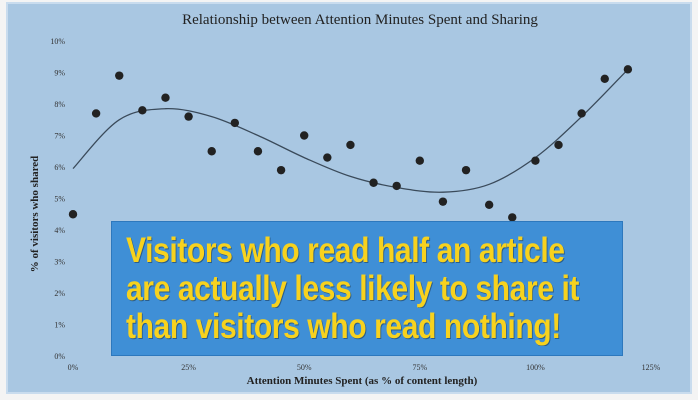  Describe the element at coordinates (364, 367) in the screenshot. I see `x-tick-labels: 0% 25% 50% 75% 100% 125%` at that location.